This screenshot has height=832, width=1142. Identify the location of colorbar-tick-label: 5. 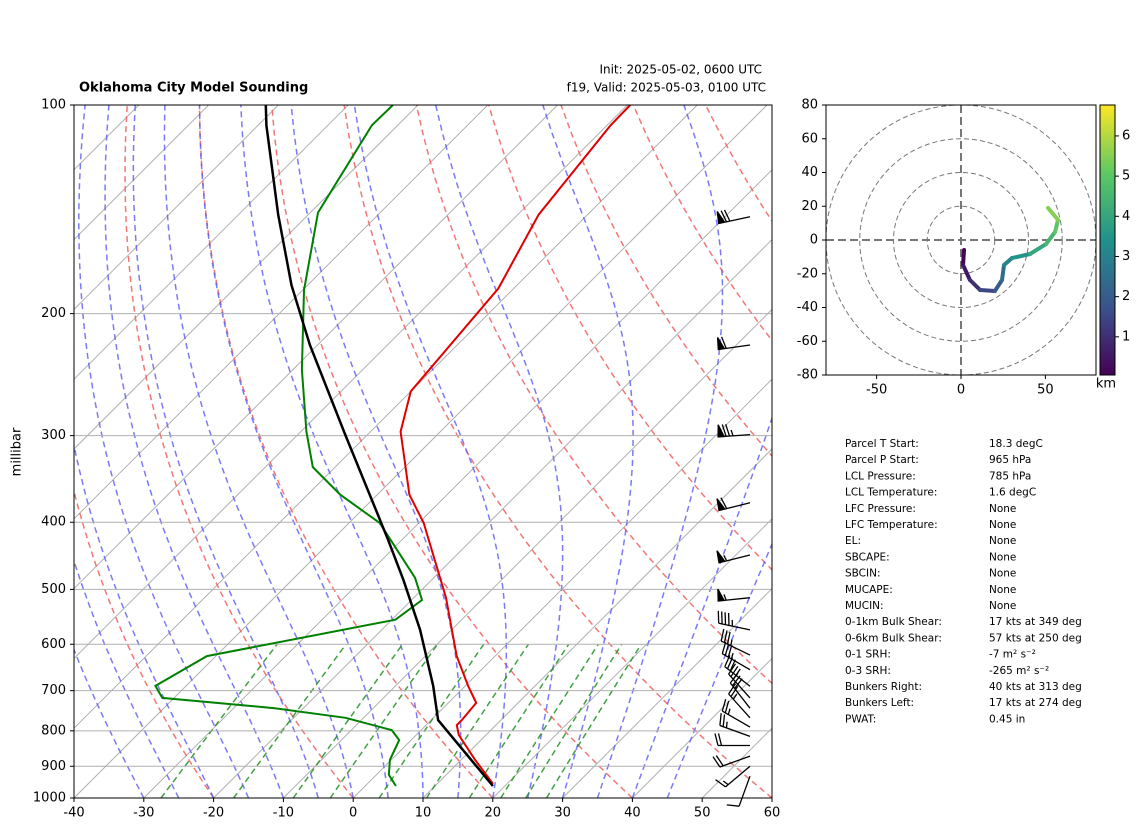
(1126, 176).